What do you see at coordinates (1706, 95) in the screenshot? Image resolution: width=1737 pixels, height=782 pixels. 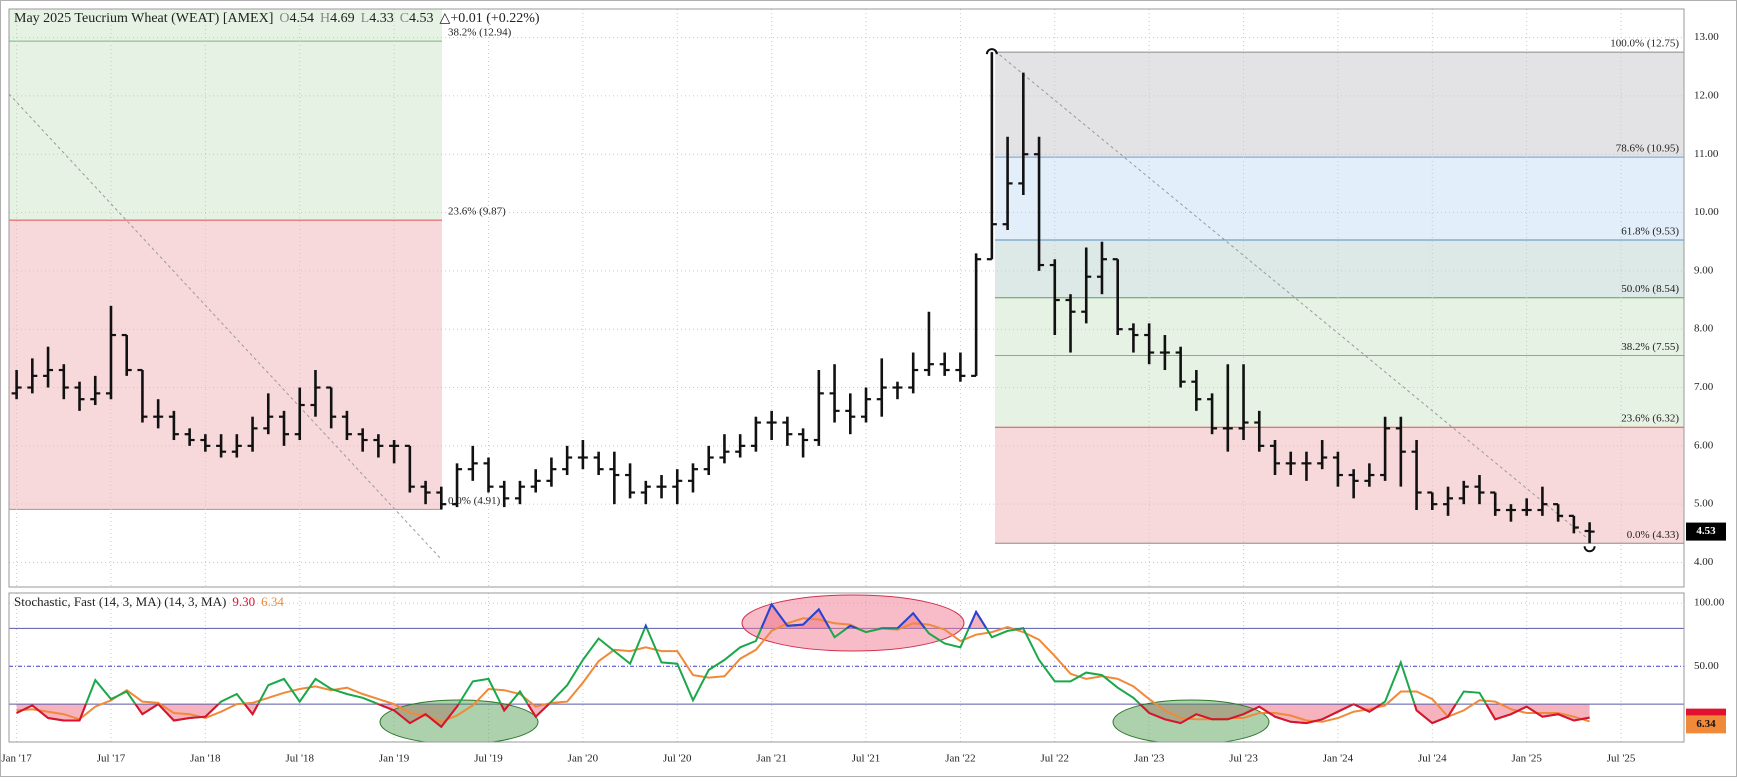 I see `y-tick-label: 12.00` at bounding box center [1706, 95].